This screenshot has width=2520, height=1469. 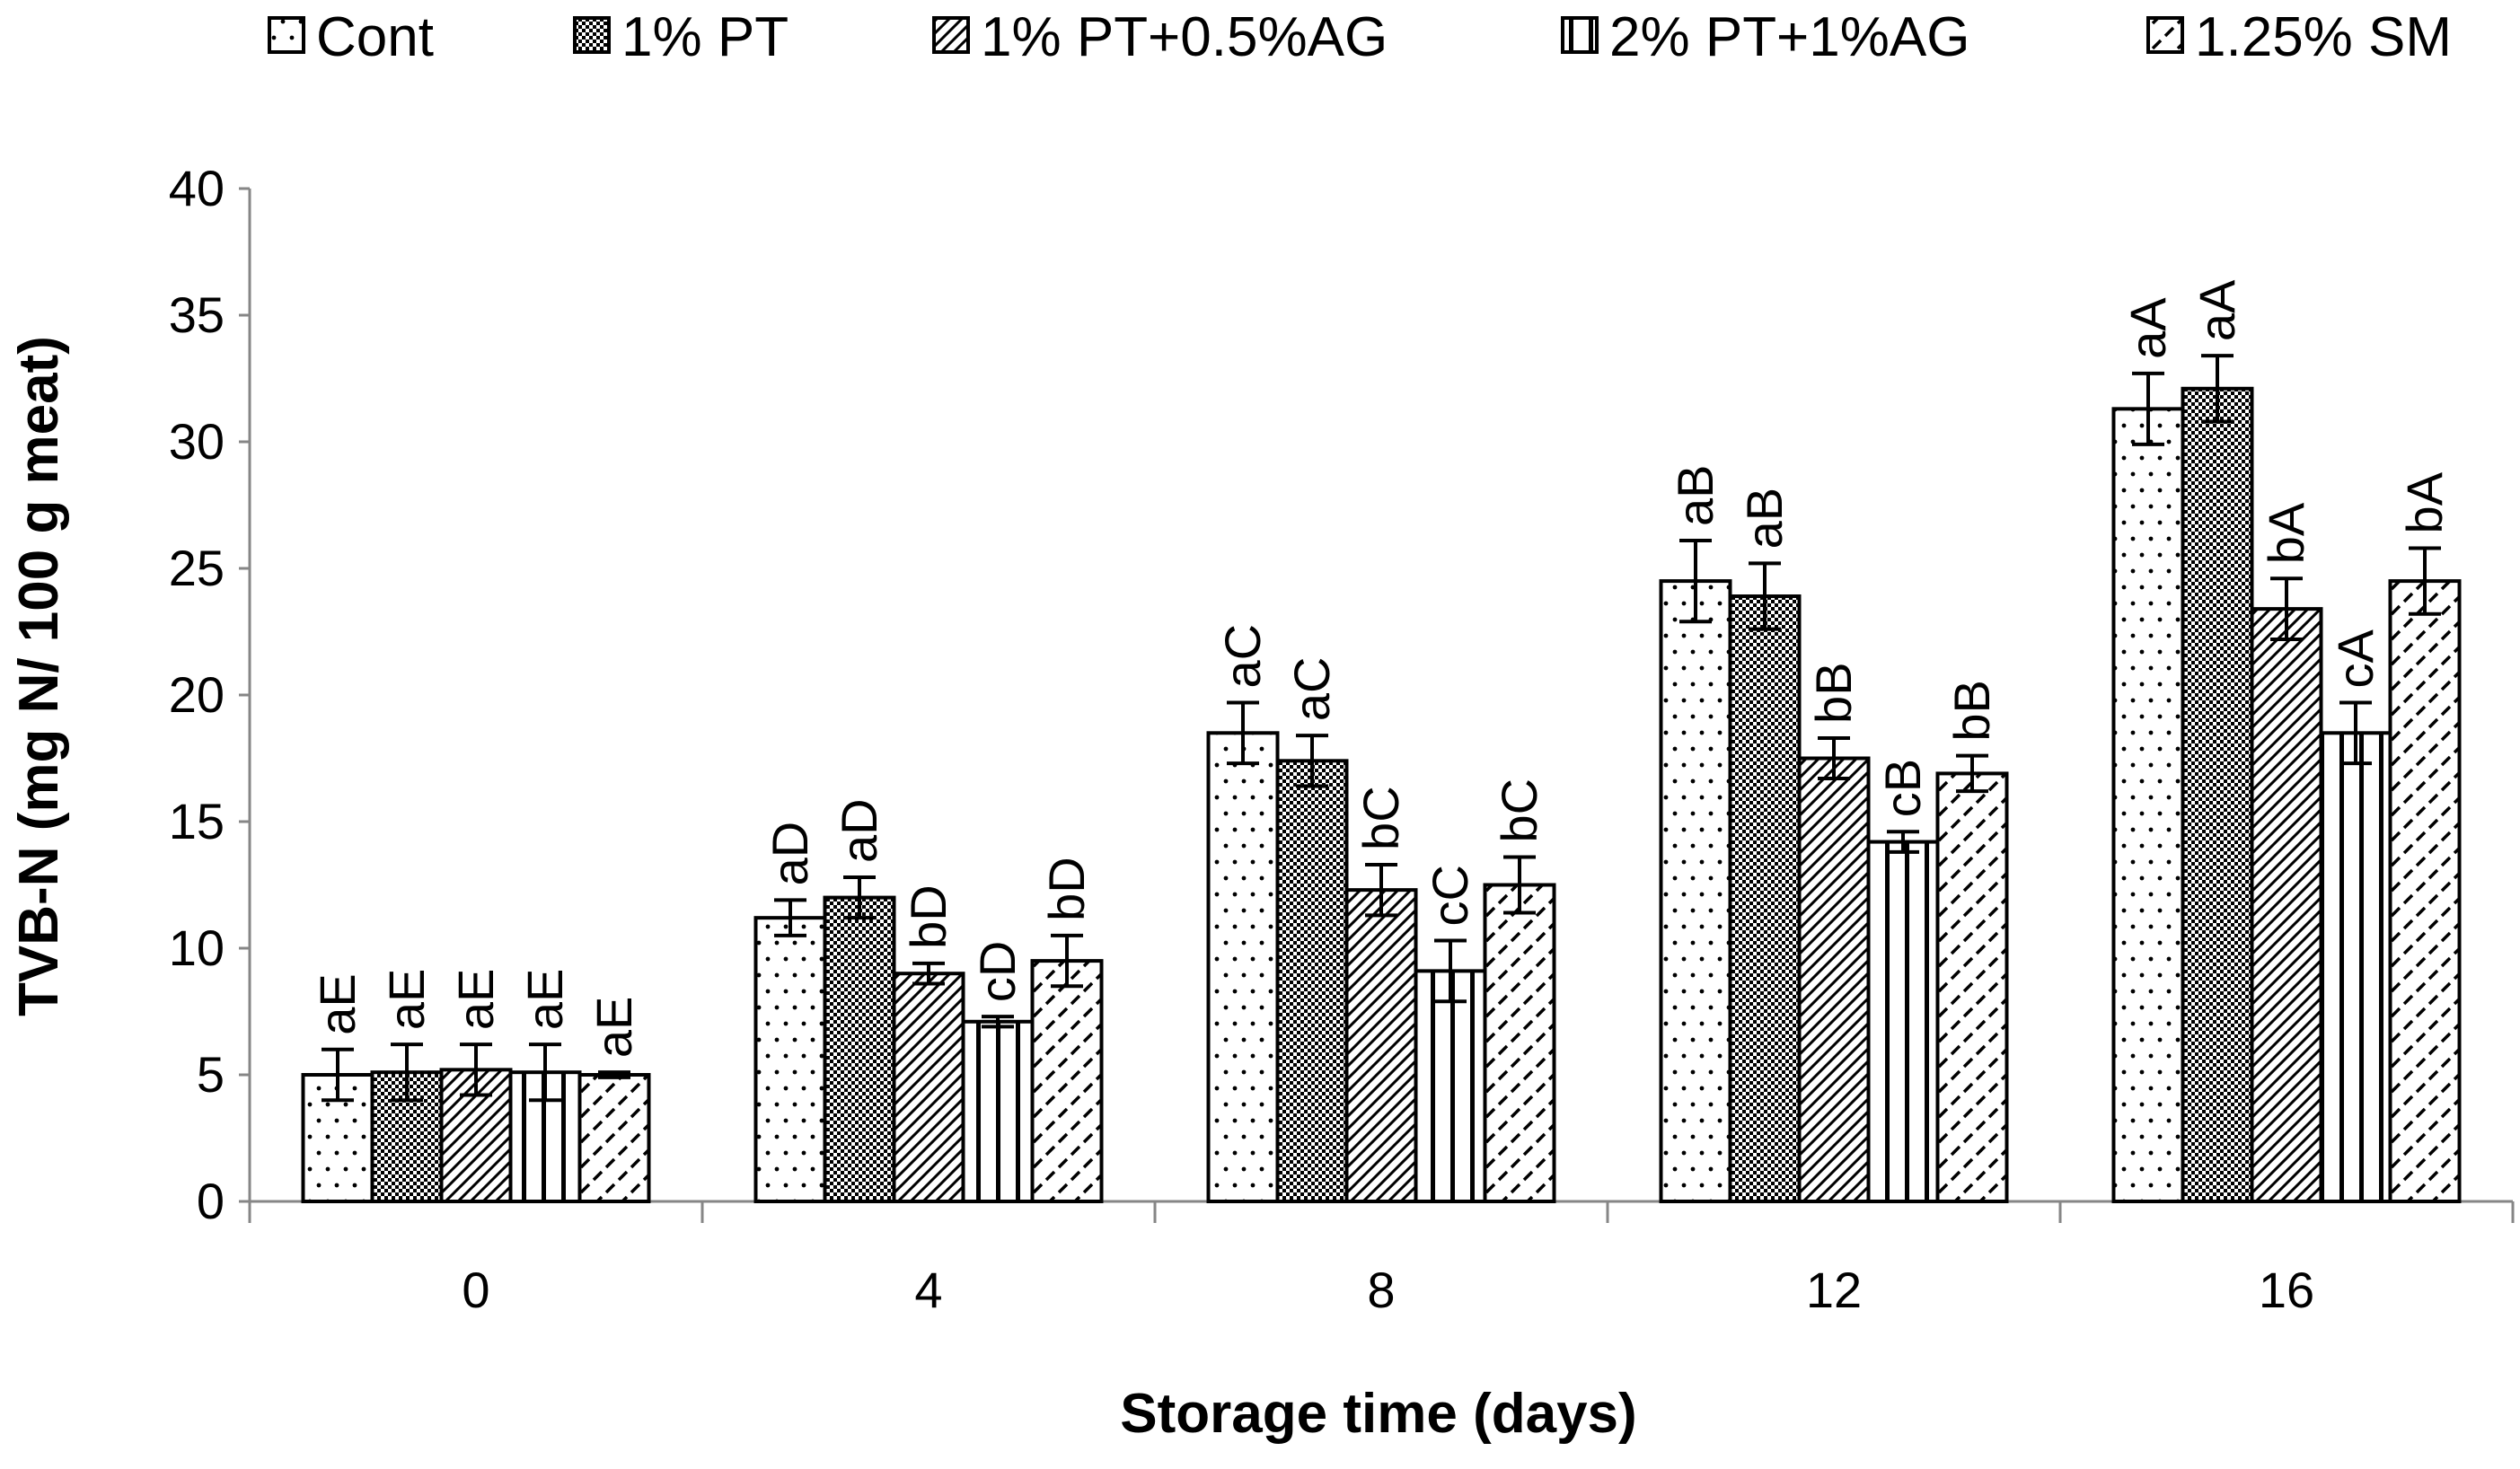 What do you see at coordinates (475, 1290) in the screenshot?
I see `x-tick-label: 0` at bounding box center [475, 1290].